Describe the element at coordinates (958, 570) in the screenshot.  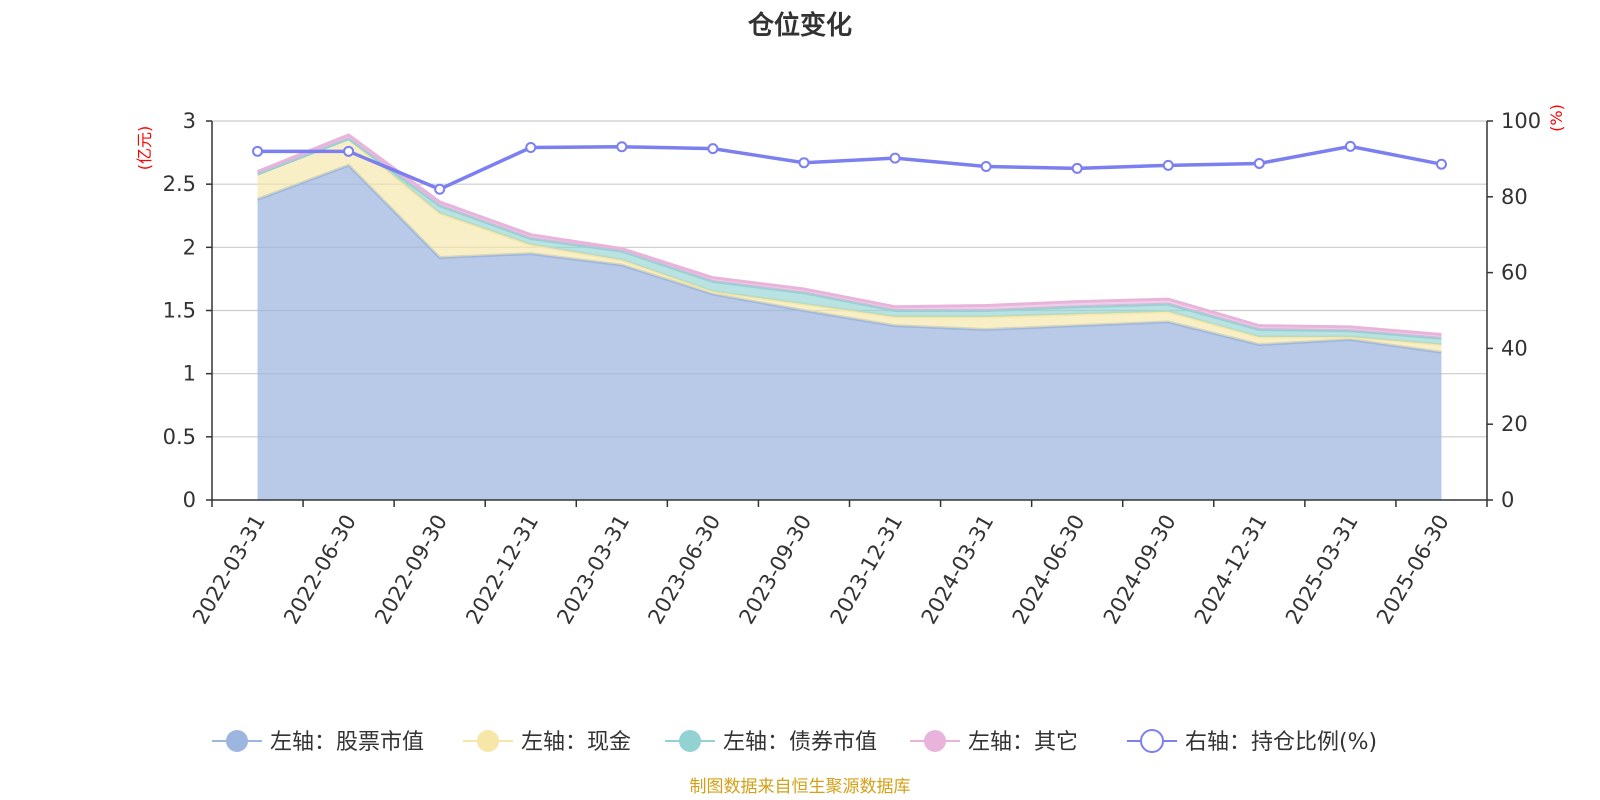
I see `x-tick-label: 2024-03-31` at that location.